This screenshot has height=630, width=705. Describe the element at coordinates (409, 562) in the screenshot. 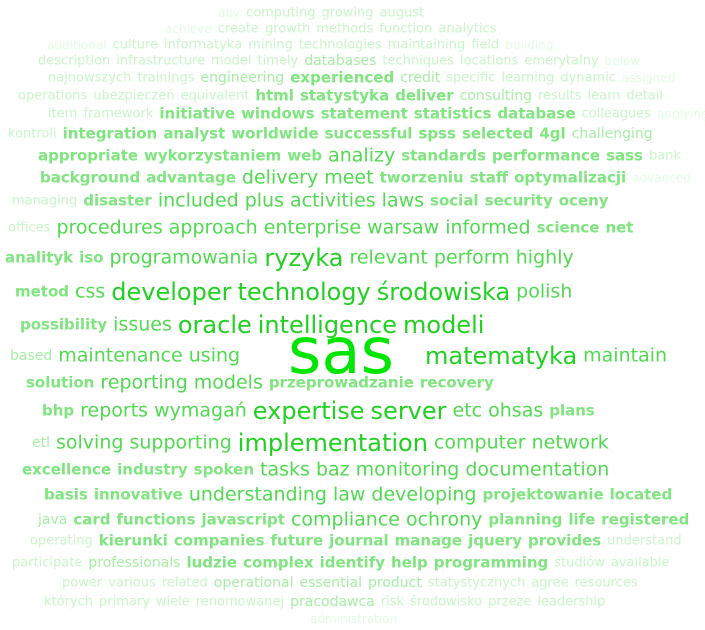

I see `cloud-word-help: help` at that location.